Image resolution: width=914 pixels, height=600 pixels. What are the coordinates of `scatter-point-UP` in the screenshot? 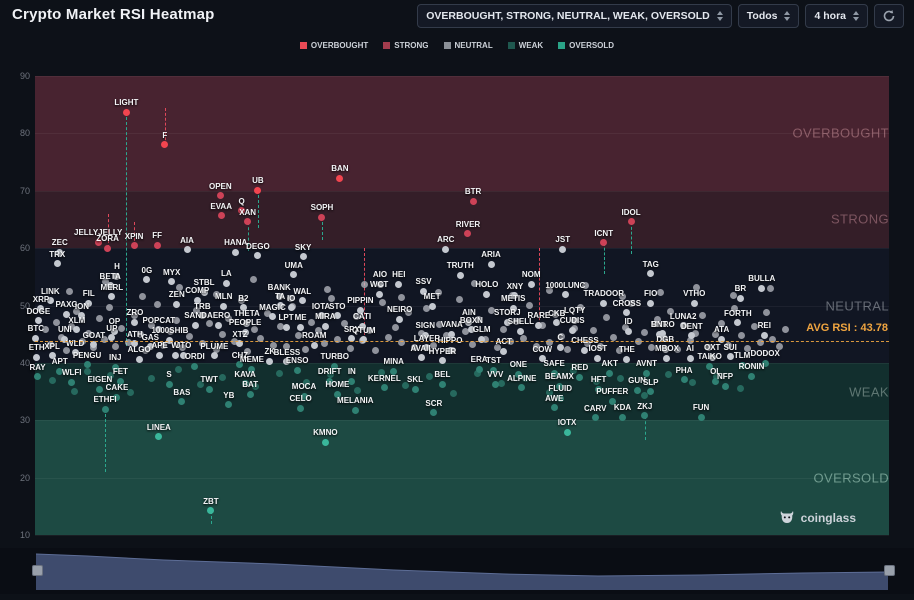 It's located at (112, 338).